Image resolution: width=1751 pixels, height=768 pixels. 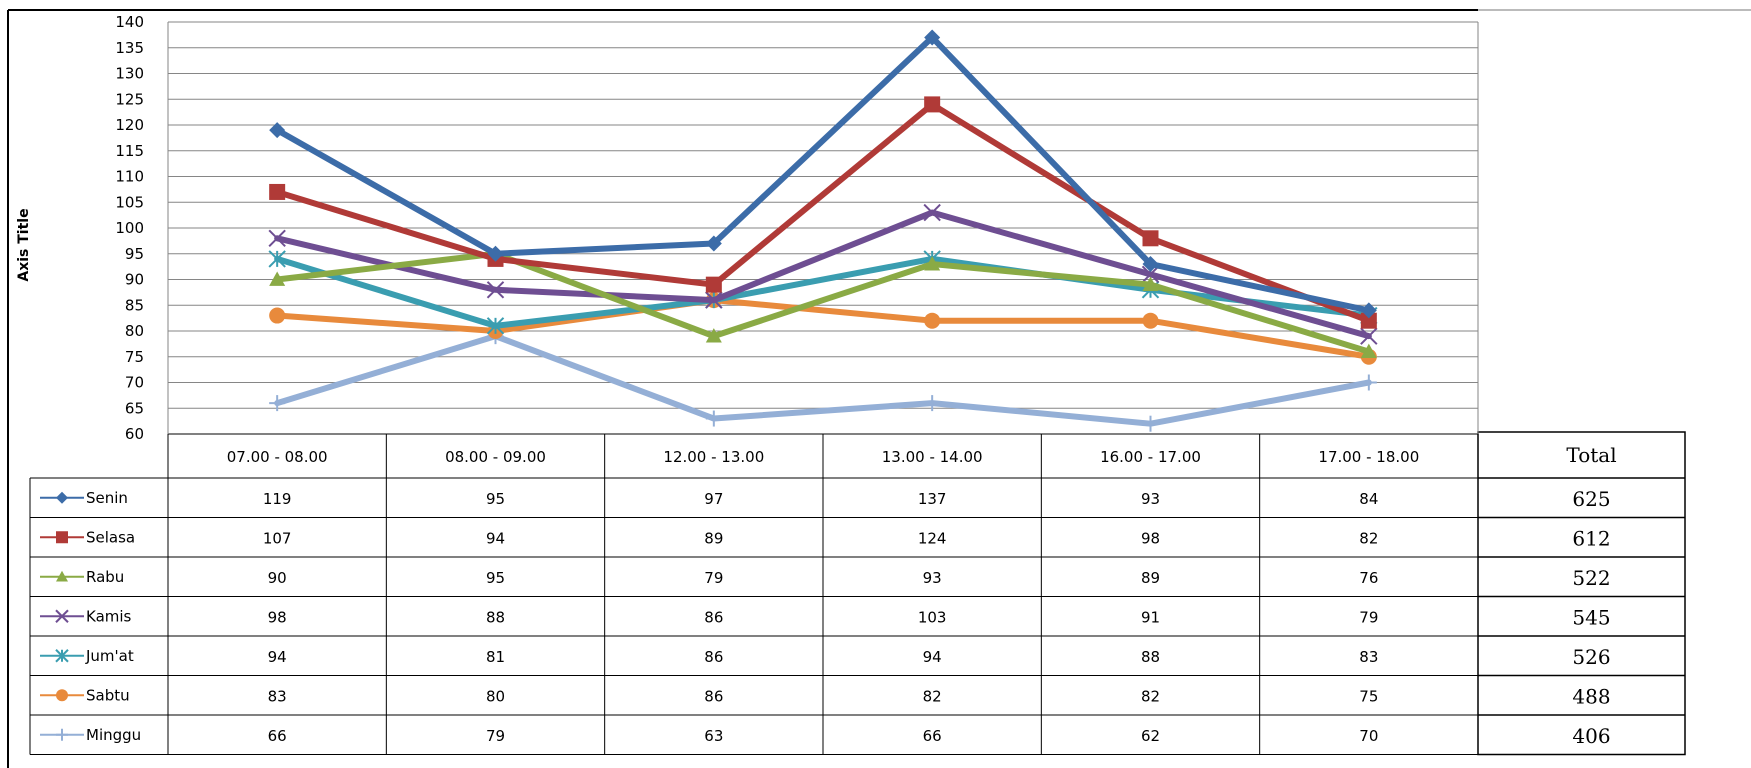 What do you see at coordinates (129, 177) in the screenshot?
I see `y-tick-label: 110` at bounding box center [129, 177].